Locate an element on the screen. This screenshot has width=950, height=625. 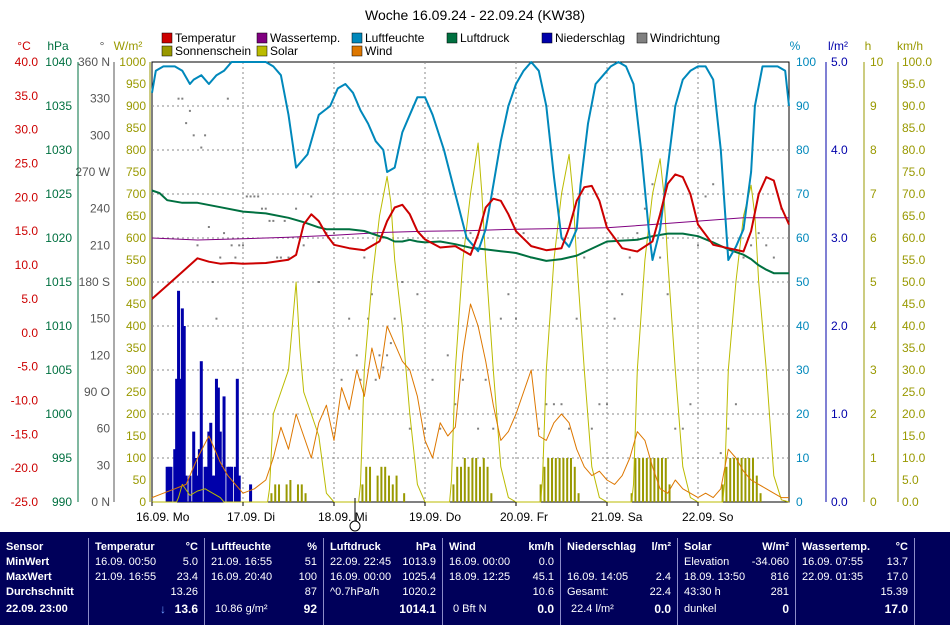
row-label-current: 22.09. 23:00 is located at coordinates (37, 609).